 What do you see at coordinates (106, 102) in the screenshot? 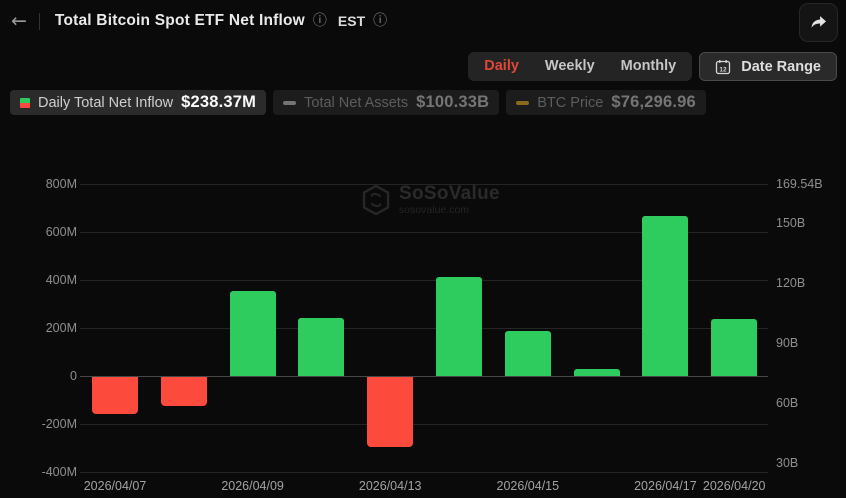
I see `legend-label: Daily Total Net Inflow` at bounding box center [106, 102].